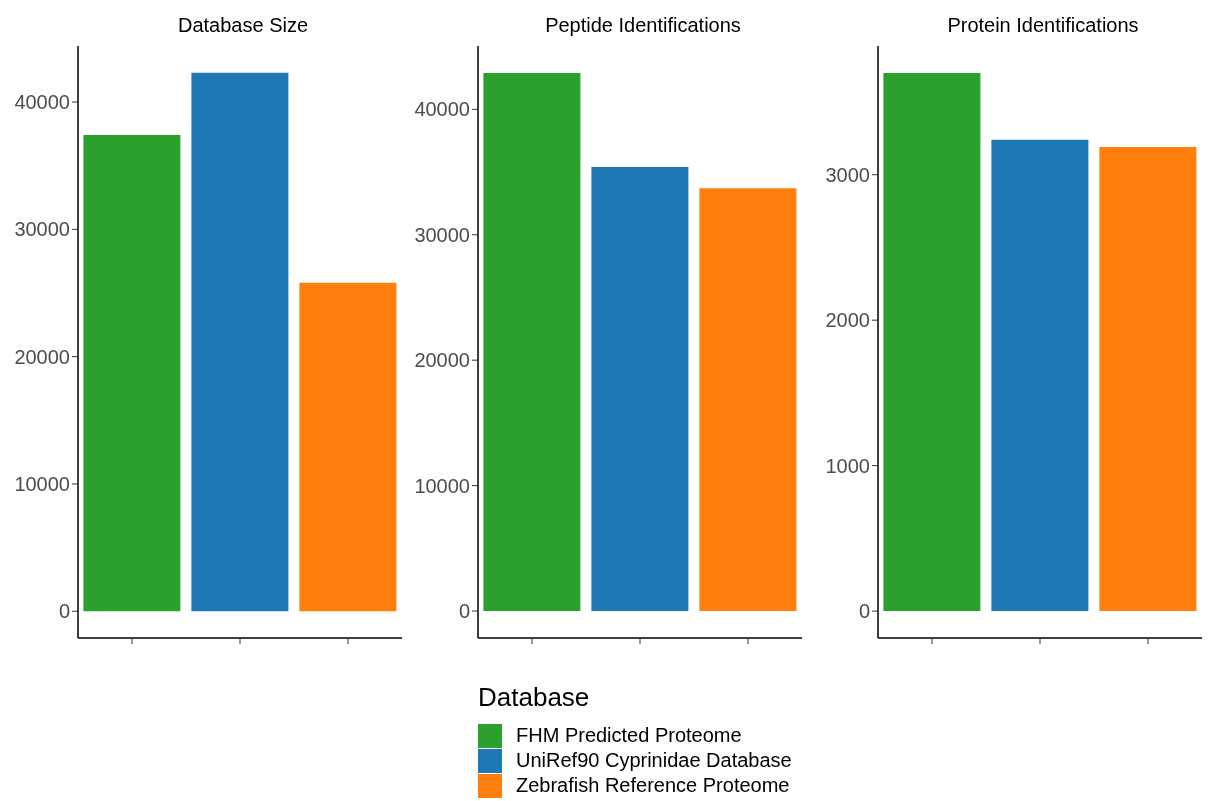  What do you see at coordinates (847, 465) in the screenshot?
I see `y-tick-label: 1000` at bounding box center [847, 465].